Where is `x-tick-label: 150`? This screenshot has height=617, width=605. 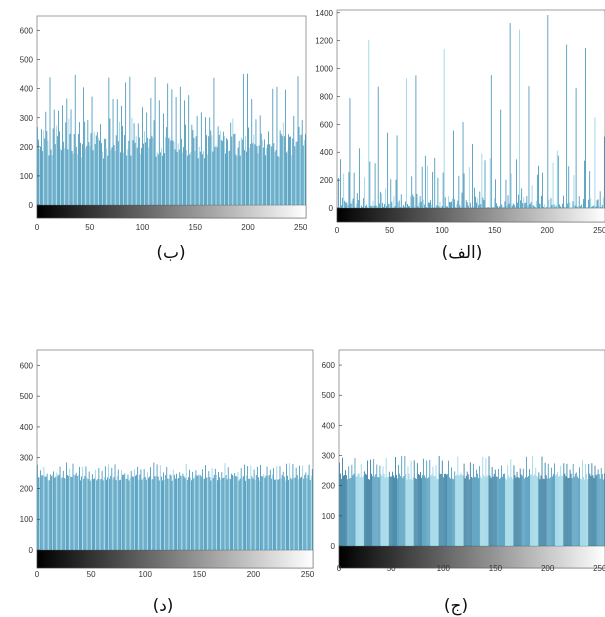 x-tick-label: 150 is located at coordinates (196, 227).